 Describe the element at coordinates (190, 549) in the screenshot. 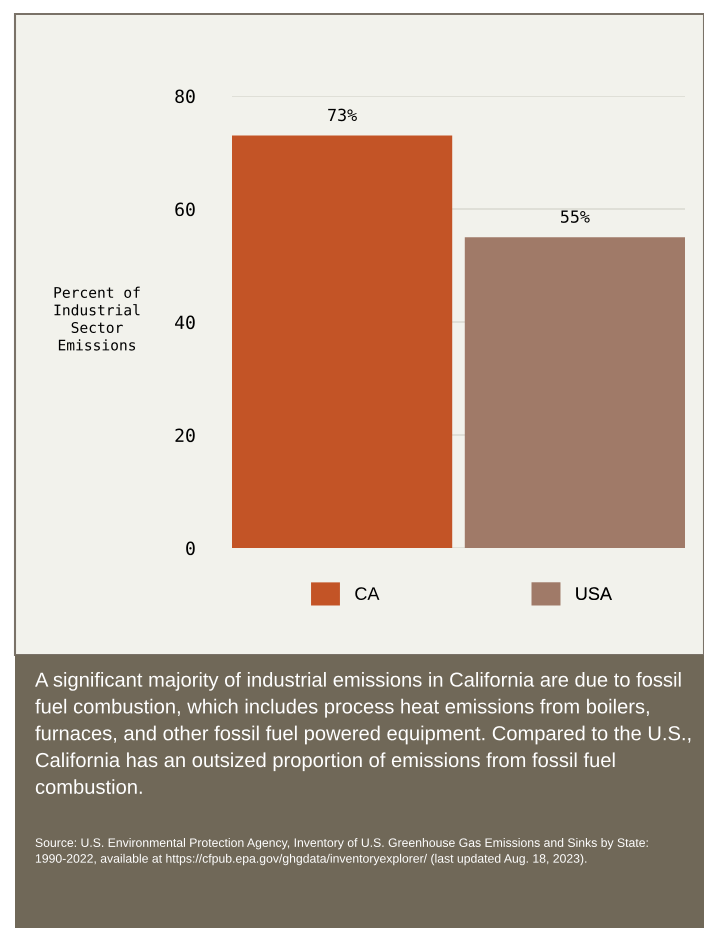

I see `y-tick-label: 0` at that location.